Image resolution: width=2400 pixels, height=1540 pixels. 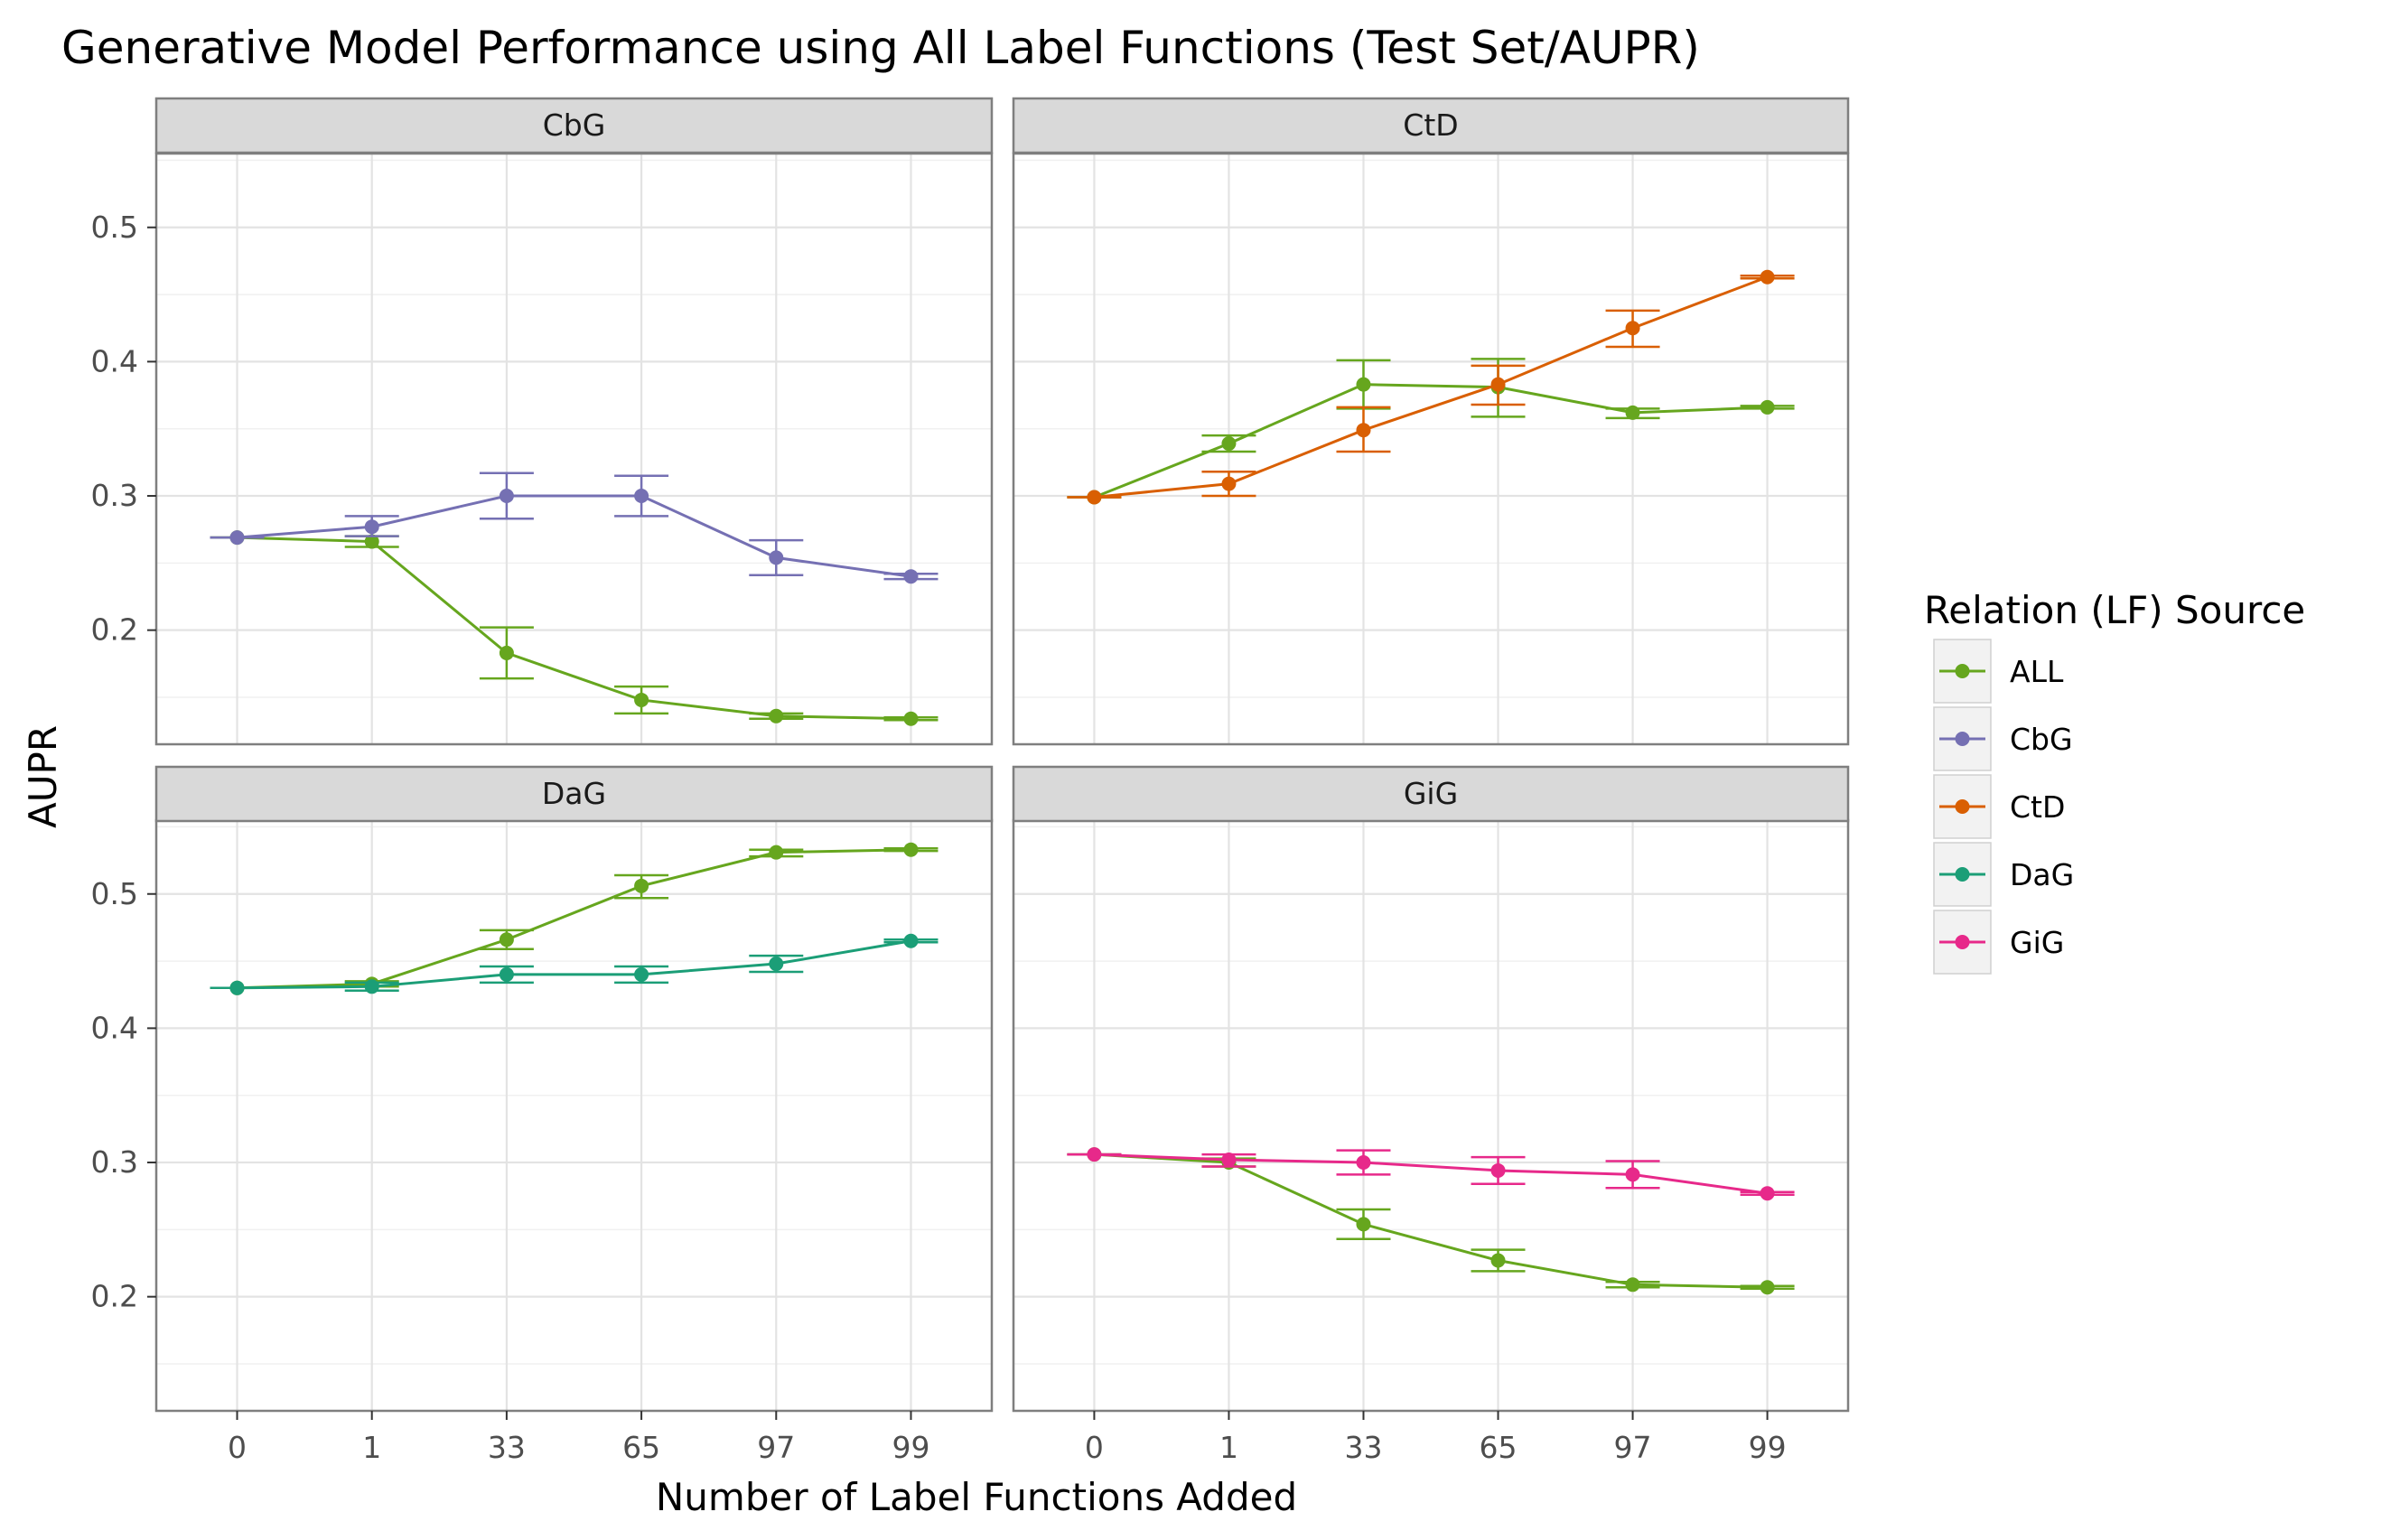 I want to click on series-CtD, so click(x=1431, y=387).